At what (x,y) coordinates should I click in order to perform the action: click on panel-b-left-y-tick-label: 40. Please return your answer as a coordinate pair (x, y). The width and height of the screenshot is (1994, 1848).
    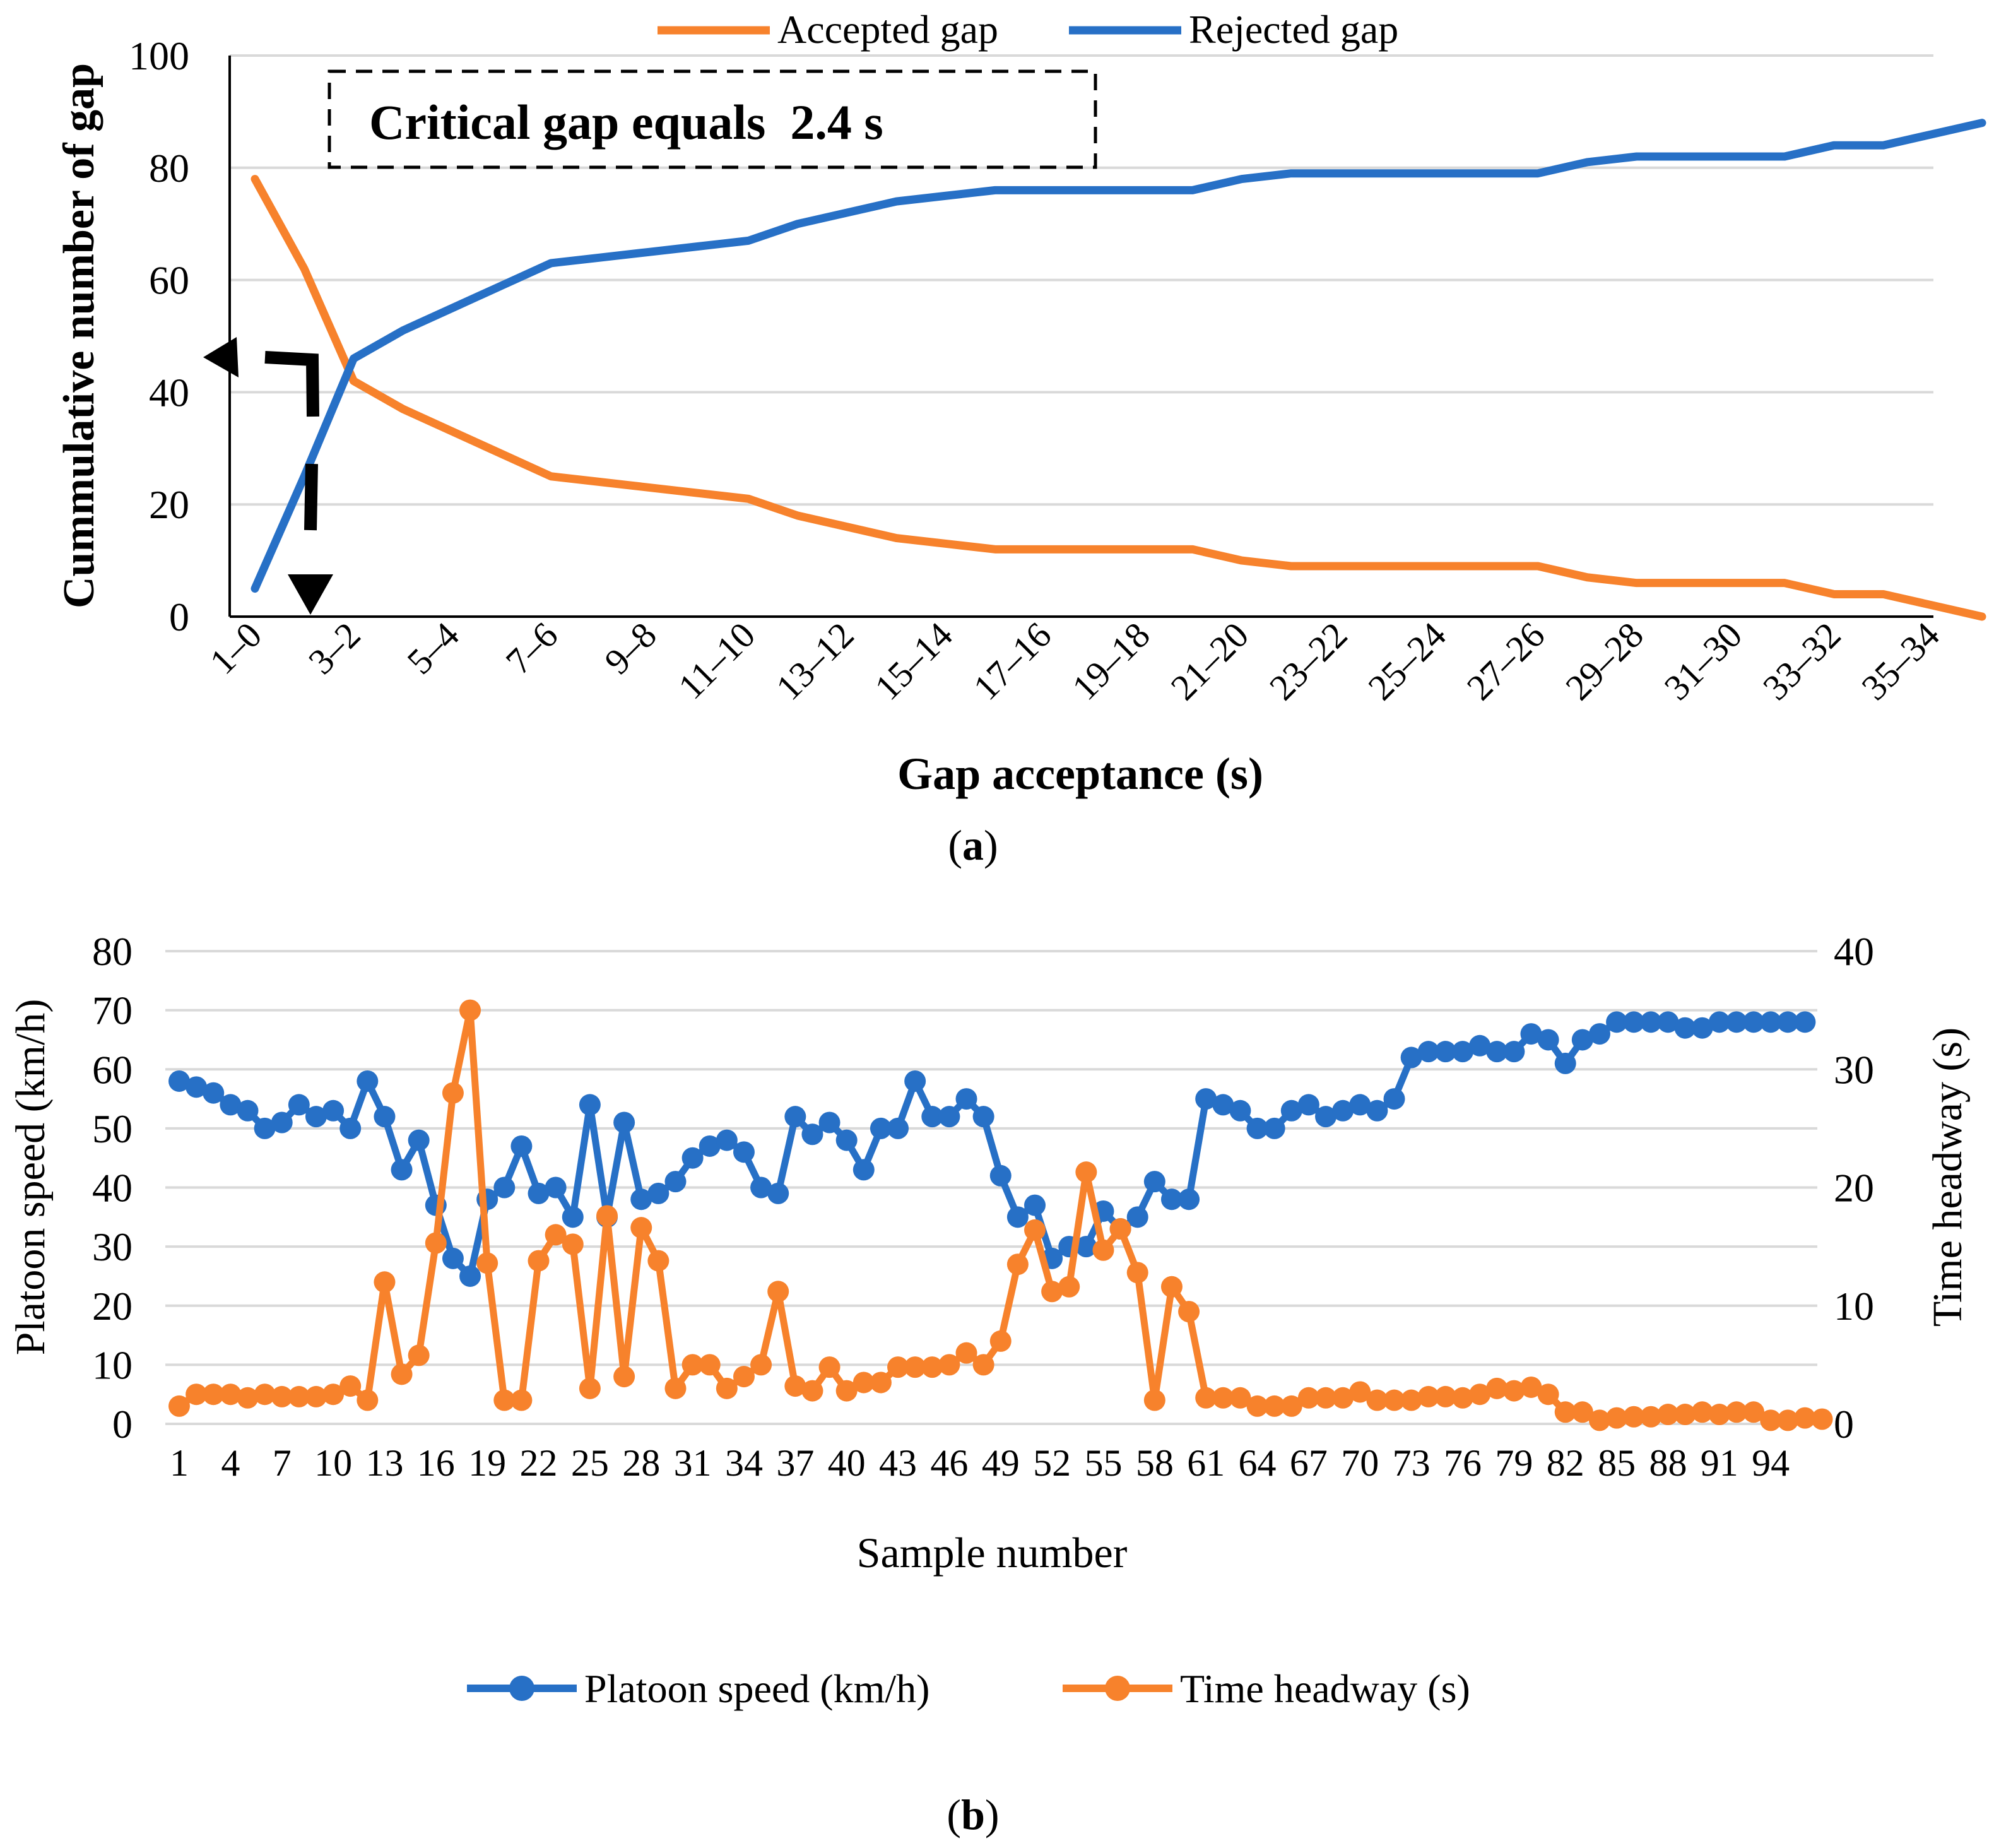
    Looking at the image, I should click on (112, 1189).